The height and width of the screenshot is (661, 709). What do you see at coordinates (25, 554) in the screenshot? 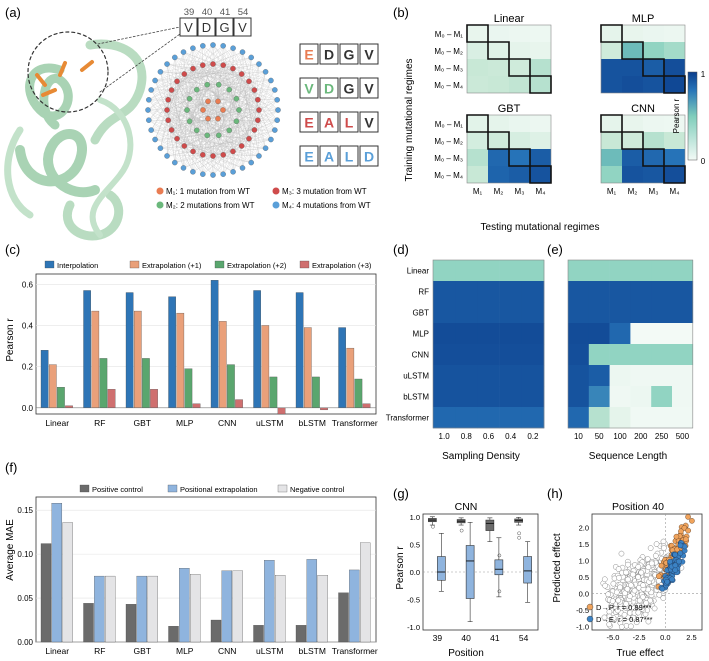
I see `y-tick-label: 0.10` at bounding box center [25, 554].